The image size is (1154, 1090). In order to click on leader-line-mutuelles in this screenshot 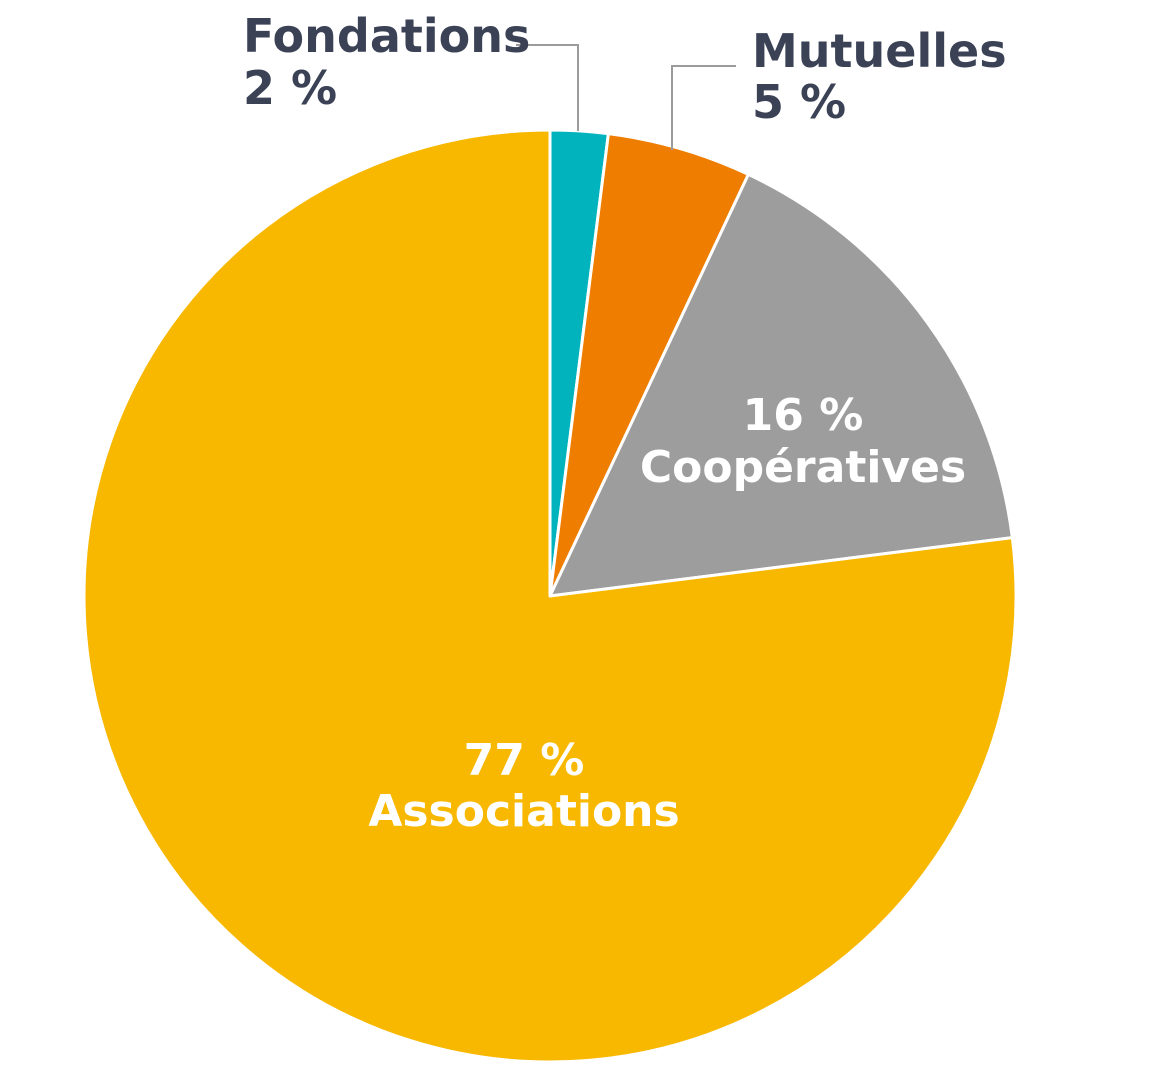, I will do `click(703, 107)`.